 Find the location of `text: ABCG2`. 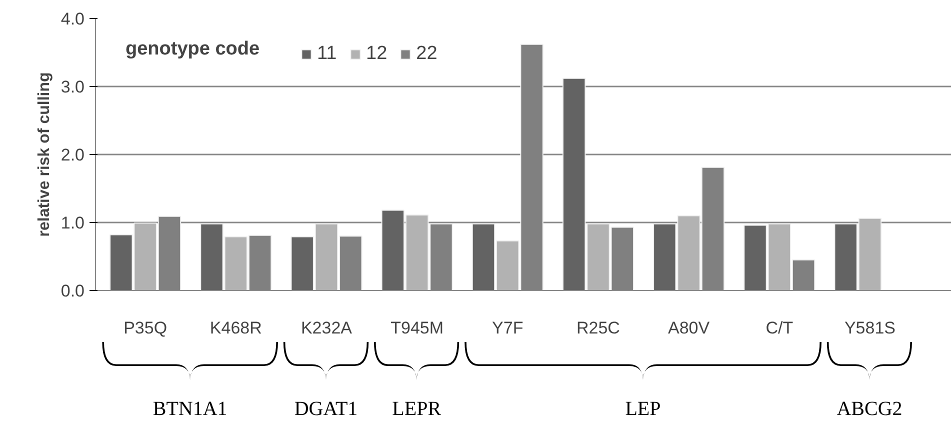

text: ABCG2 is located at coordinates (869, 409).